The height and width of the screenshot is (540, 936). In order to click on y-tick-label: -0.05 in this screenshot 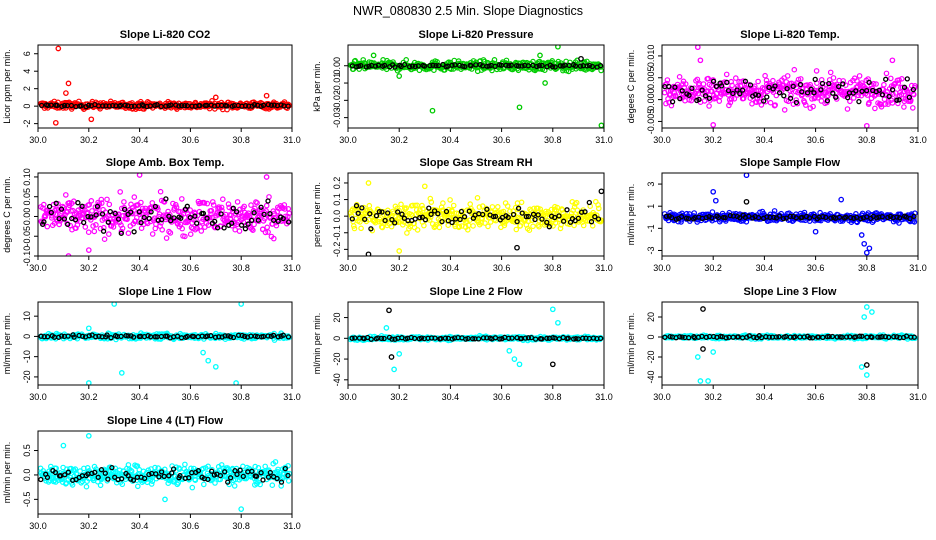, I will do `click(27, 236)`.